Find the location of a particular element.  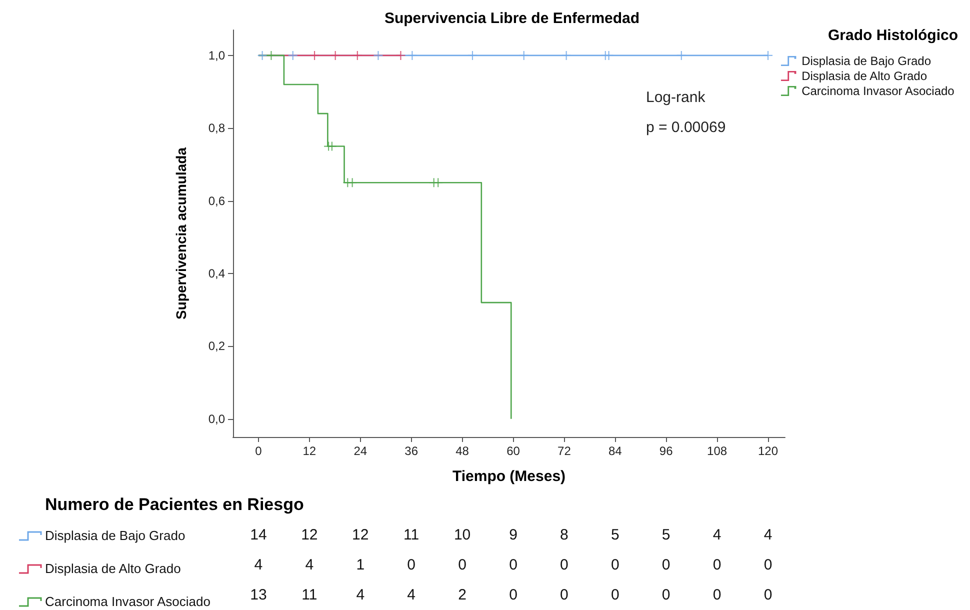

y-axis-title: Supervivencia acumulada is located at coordinates (181, 233).